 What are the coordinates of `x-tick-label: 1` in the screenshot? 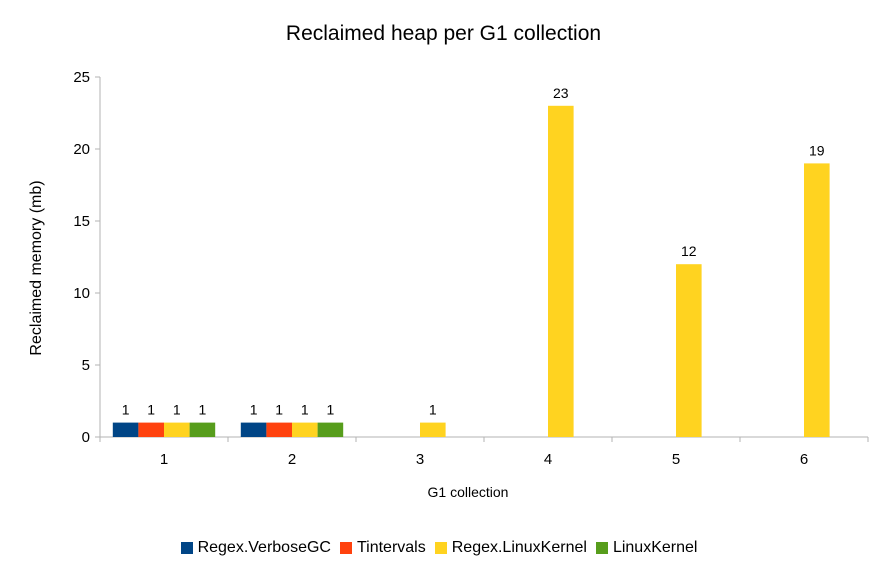 It's located at (164, 459).